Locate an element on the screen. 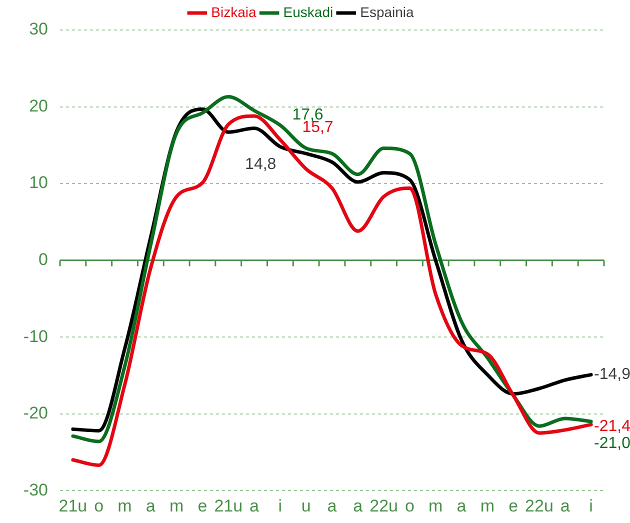  y-tick-label: 0 is located at coordinates (43, 259).